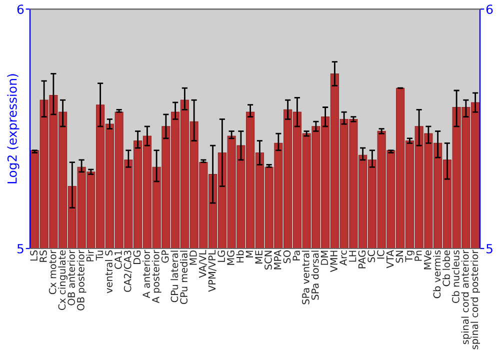 This screenshot has width=500, height=350. I want to click on y2-tick-label: 6, so click(489, 9).